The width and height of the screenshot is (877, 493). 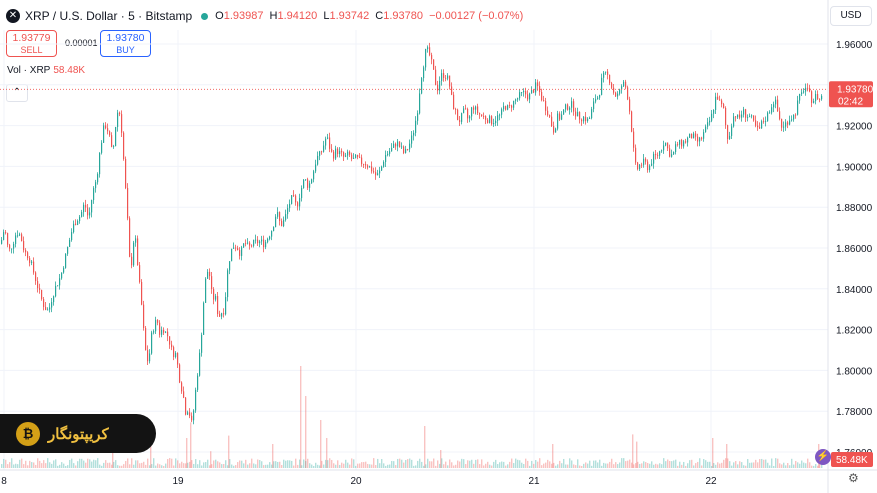 I want to click on bolt-icon: ⚡, so click(x=823, y=457).